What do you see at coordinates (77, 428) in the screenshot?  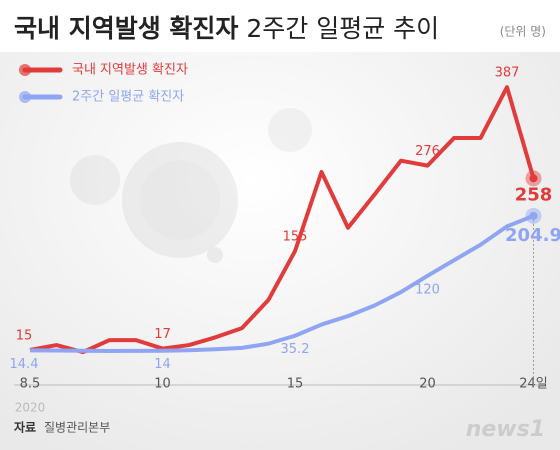 I see `source: 질병관리본부` at bounding box center [77, 428].